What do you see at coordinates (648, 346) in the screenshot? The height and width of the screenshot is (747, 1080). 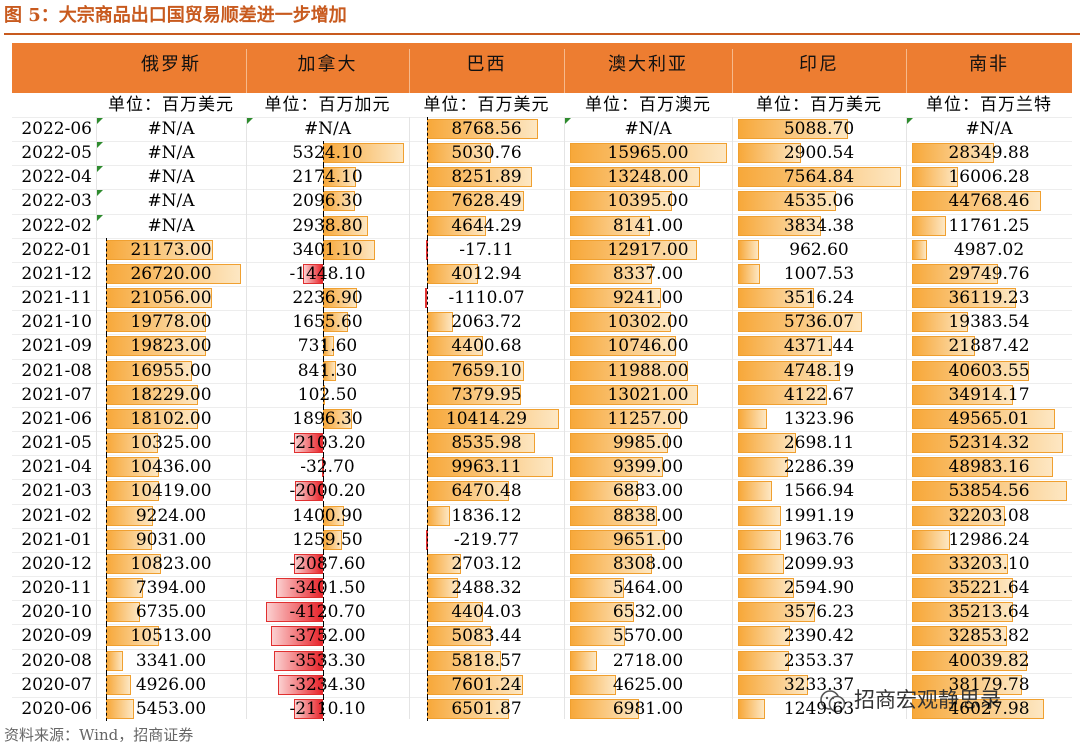 I see `value-text: 10746.00` at bounding box center [648, 346].